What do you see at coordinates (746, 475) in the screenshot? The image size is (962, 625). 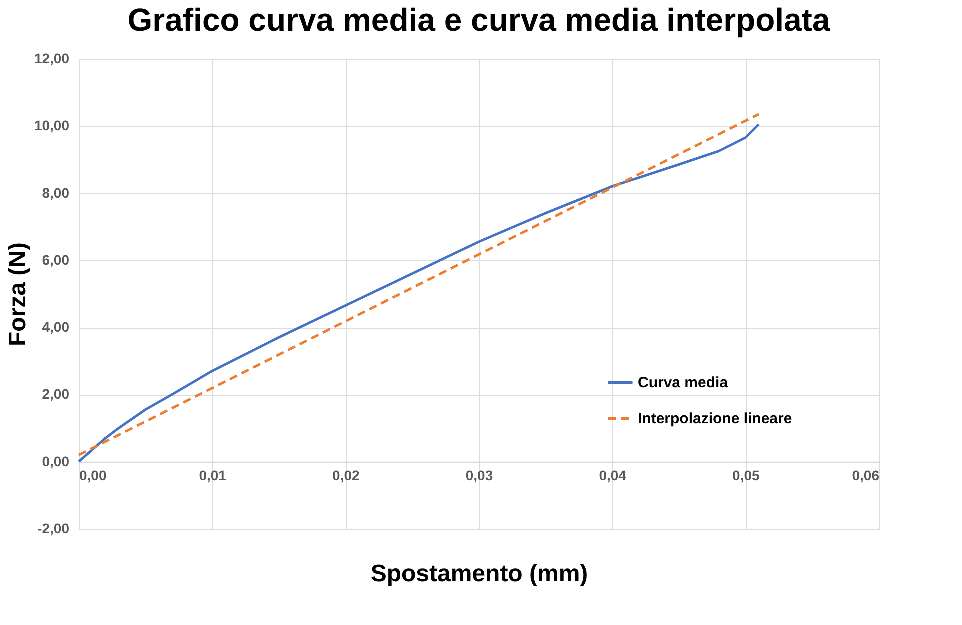 I see `x-tick-label: 0,05` at bounding box center [746, 475].